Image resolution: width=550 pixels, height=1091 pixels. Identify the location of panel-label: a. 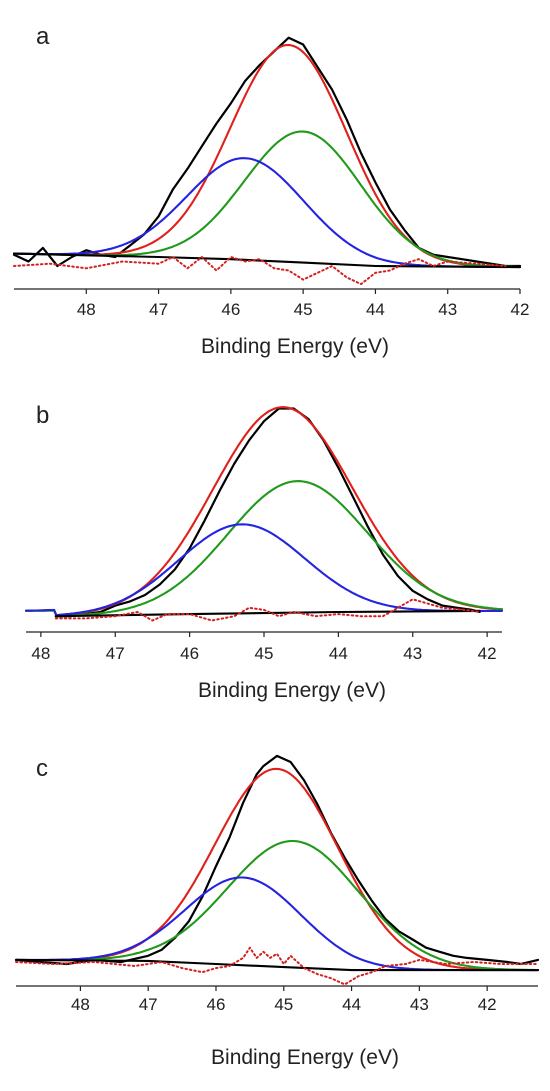
(43, 36).